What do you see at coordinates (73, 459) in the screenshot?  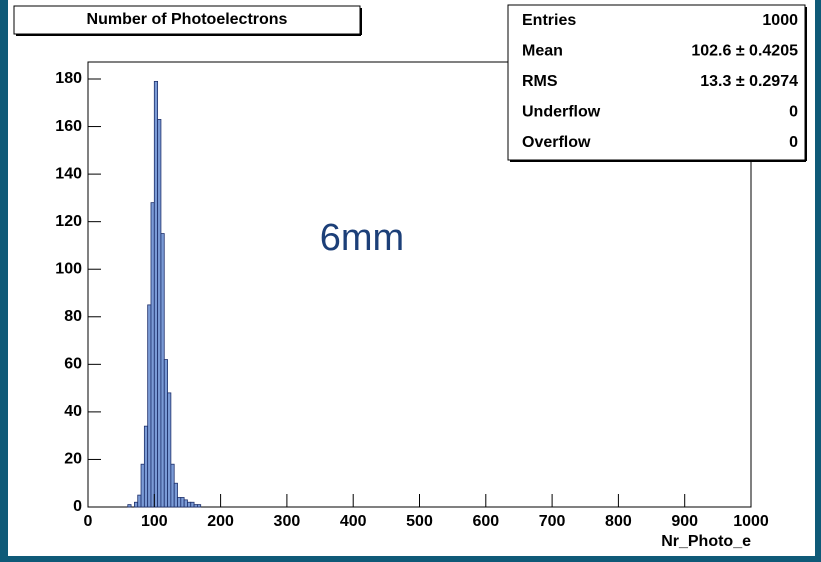 I see `y-tick-label: 20` at bounding box center [73, 459].